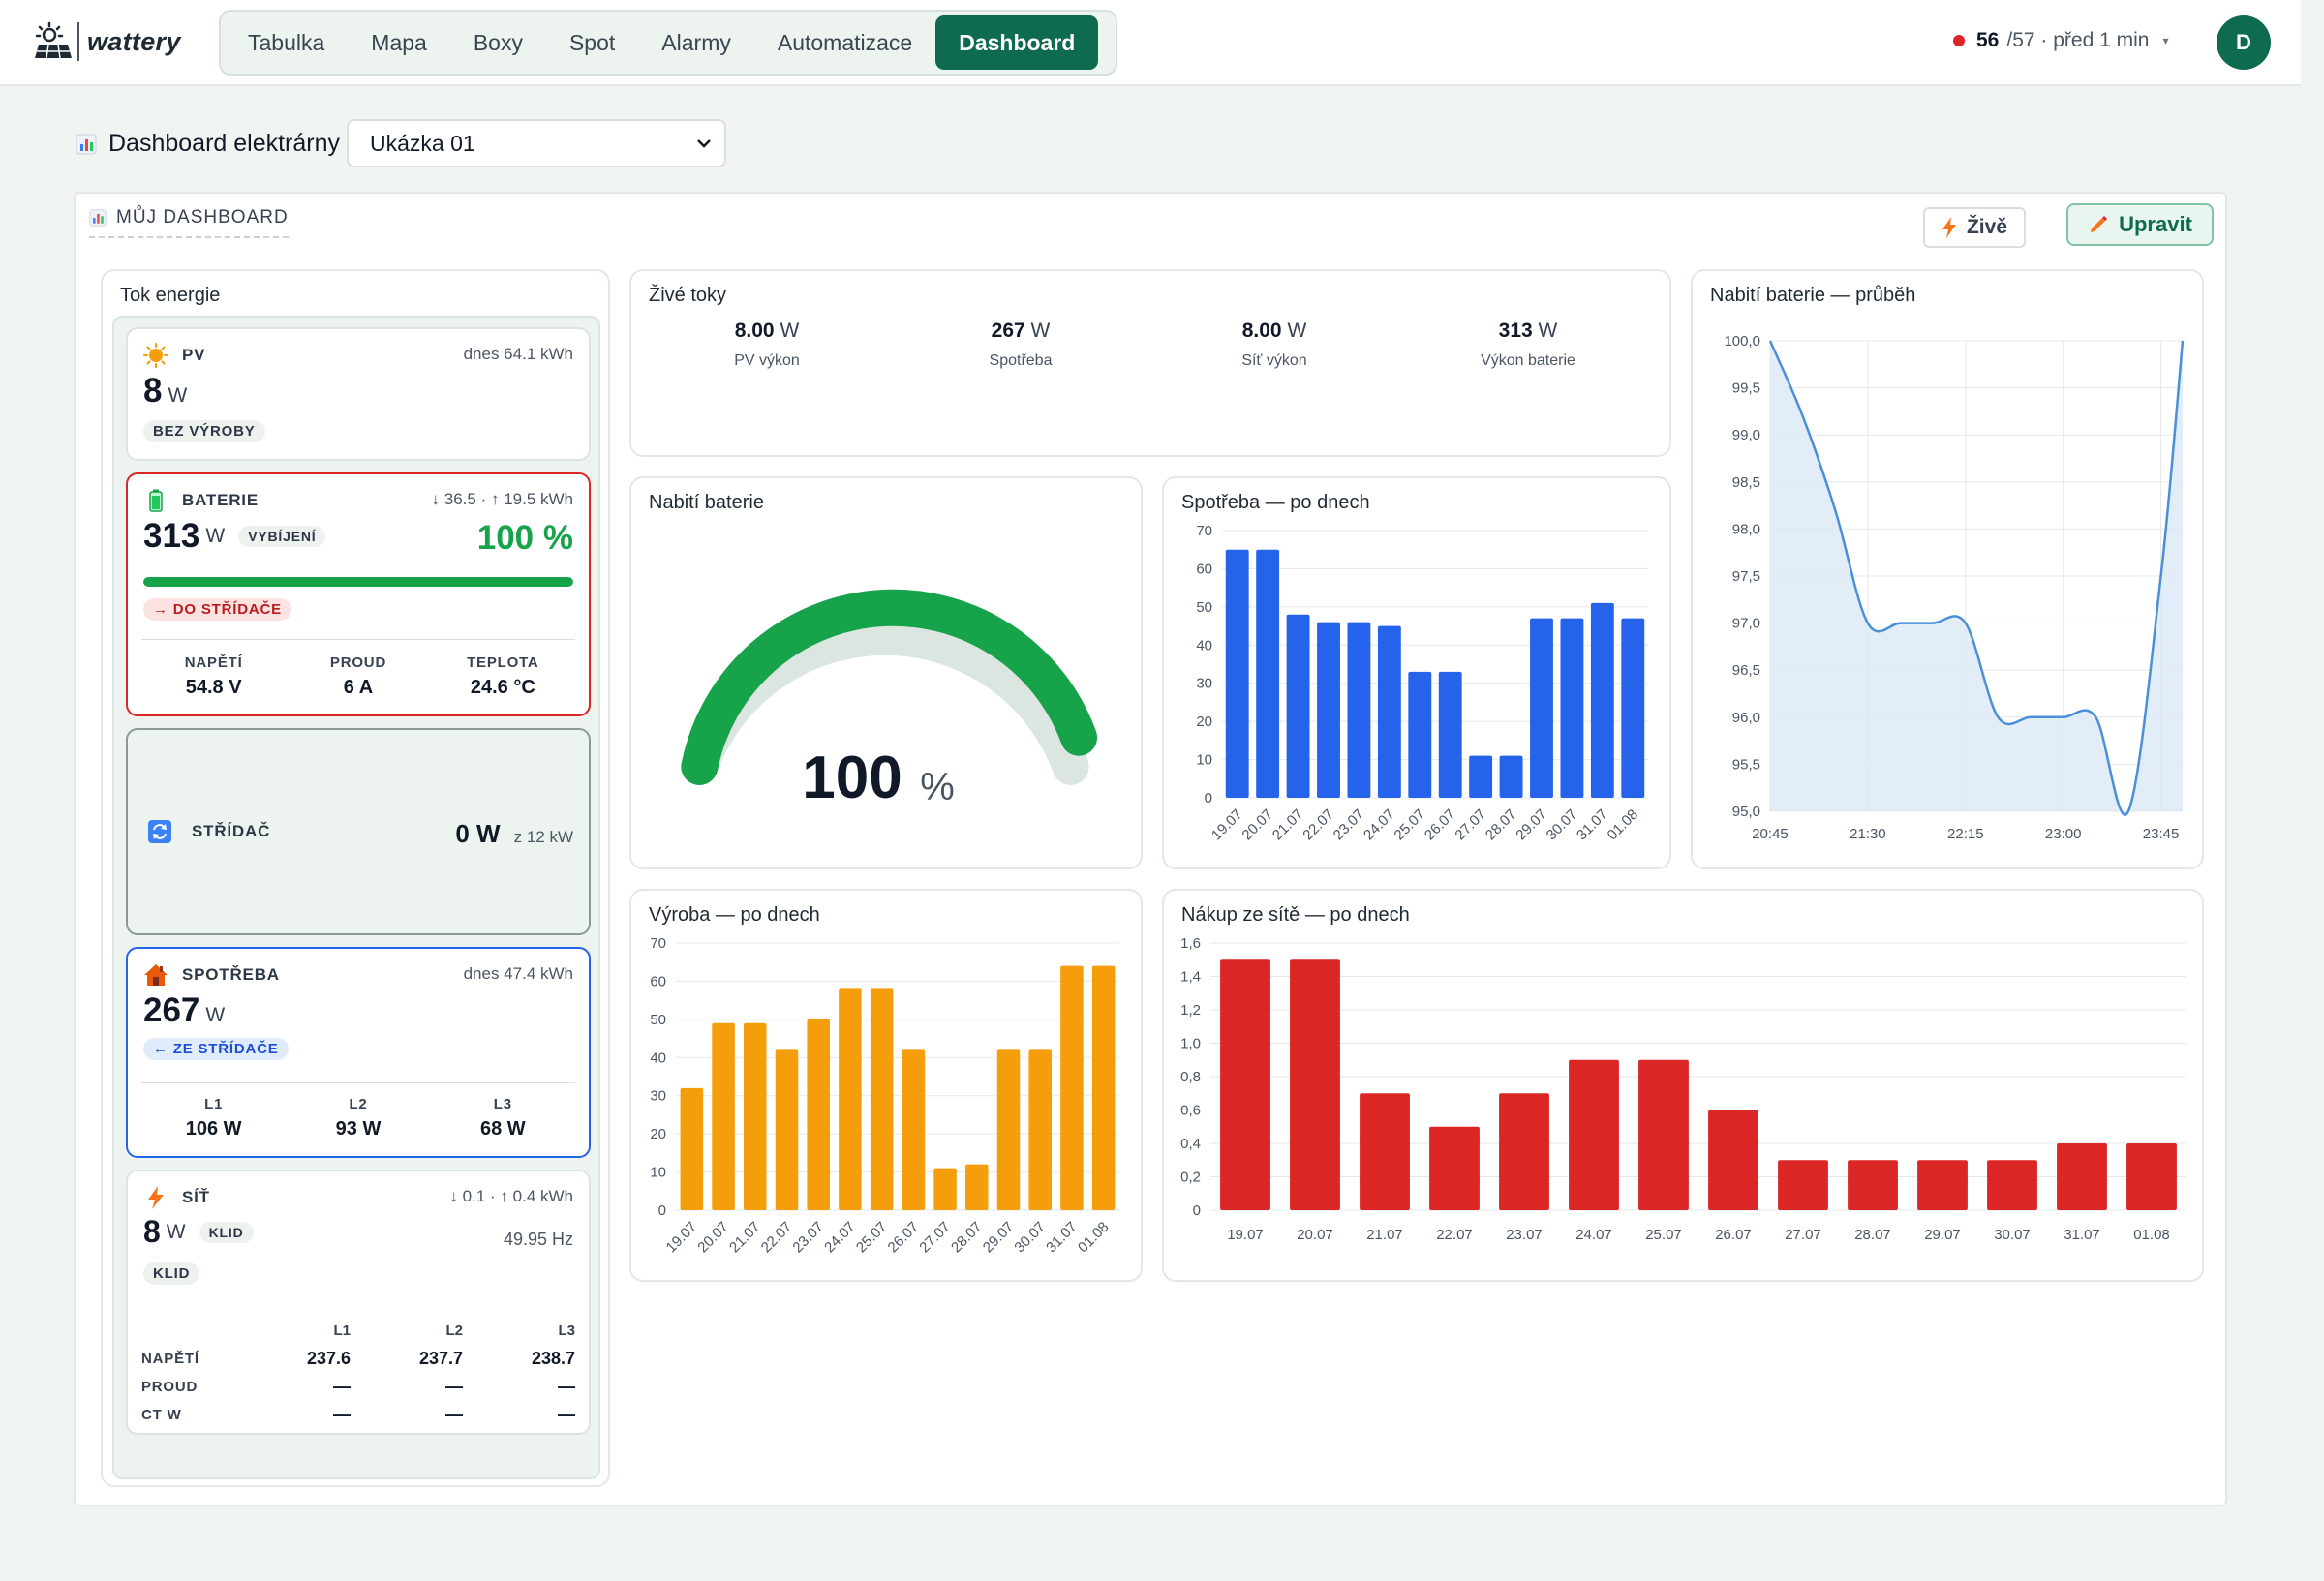 This screenshot has width=2324, height=1581. What do you see at coordinates (1548, 330) in the screenshot?
I see `live-value-unit: W` at bounding box center [1548, 330].